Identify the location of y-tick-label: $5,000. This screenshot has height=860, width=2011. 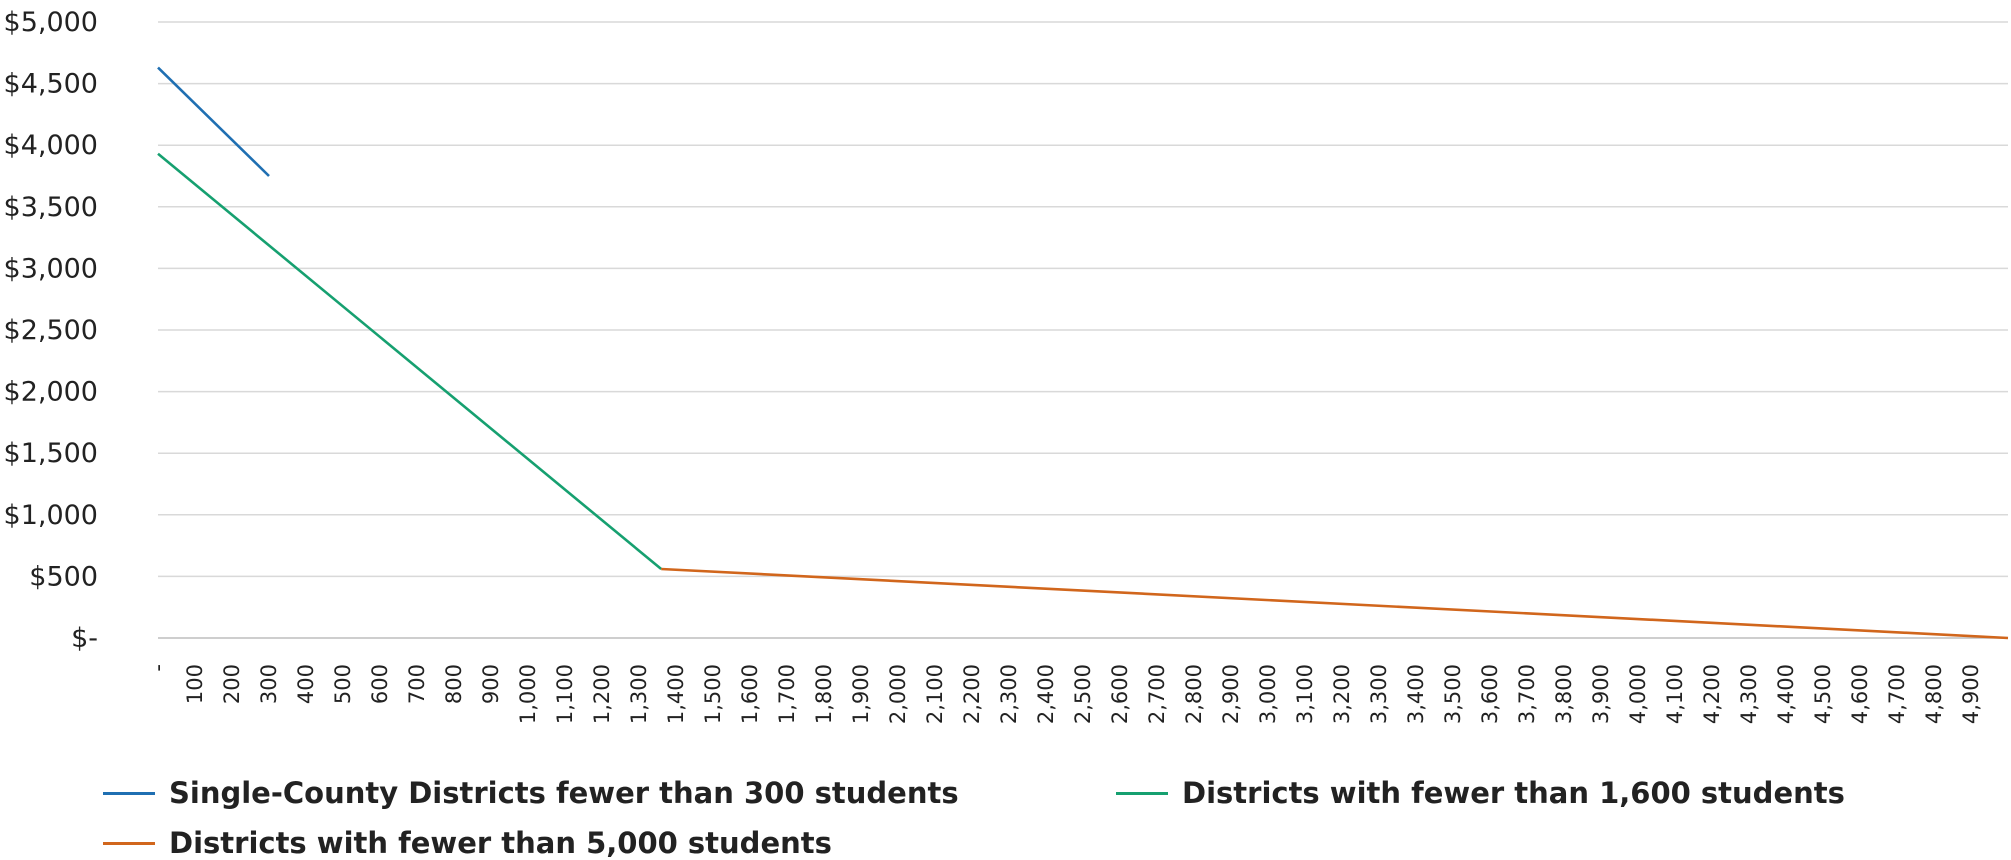
(51, 22).